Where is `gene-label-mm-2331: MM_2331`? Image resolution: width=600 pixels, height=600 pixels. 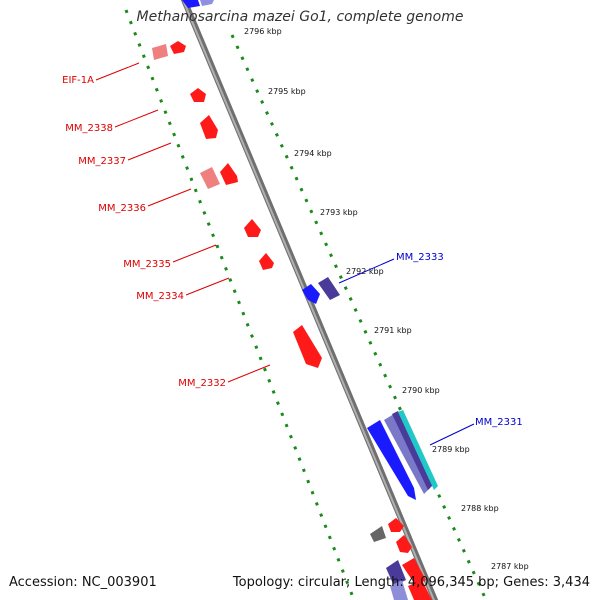 gene-label-mm-2331: MM_2331 is located at coordinates (499, 422).